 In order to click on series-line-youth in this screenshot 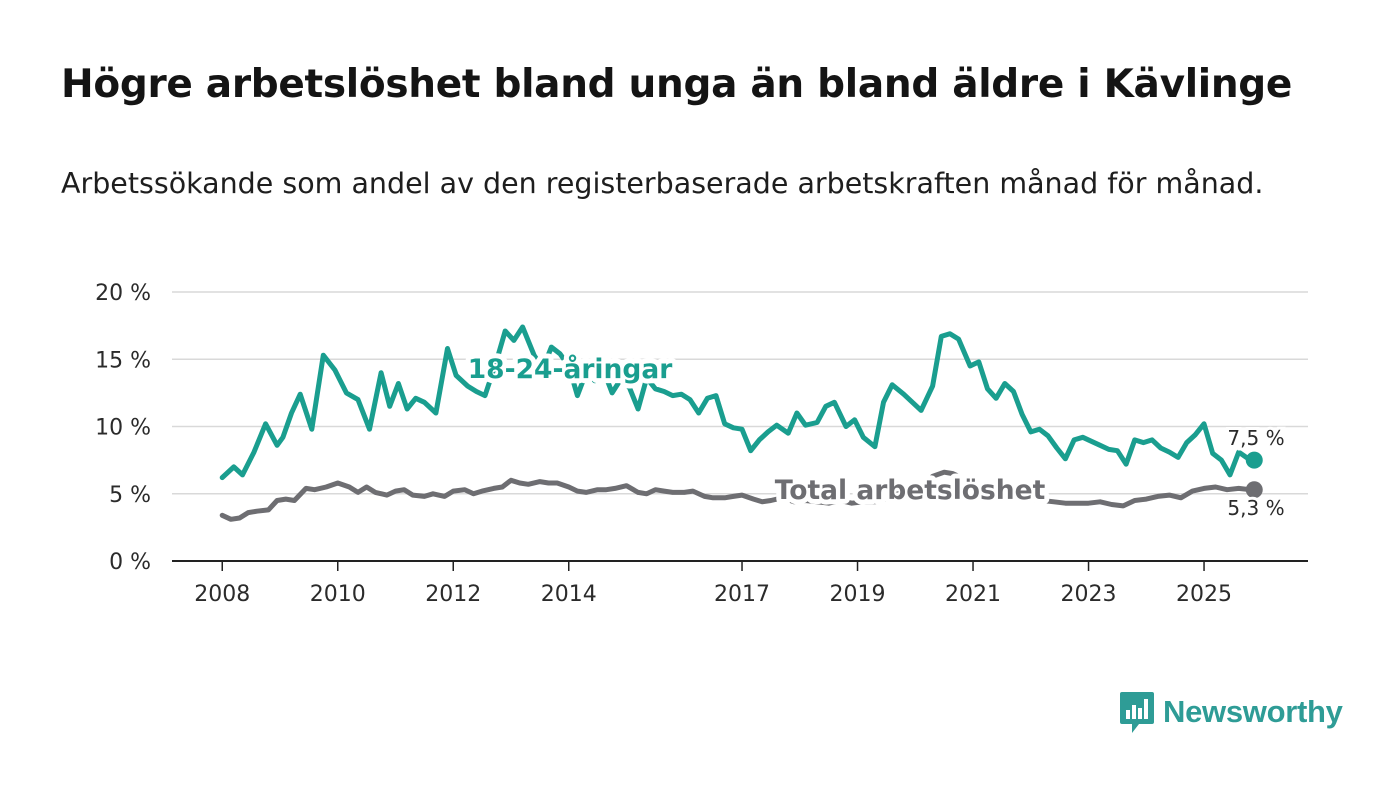, I will do `click(736, 402)`.